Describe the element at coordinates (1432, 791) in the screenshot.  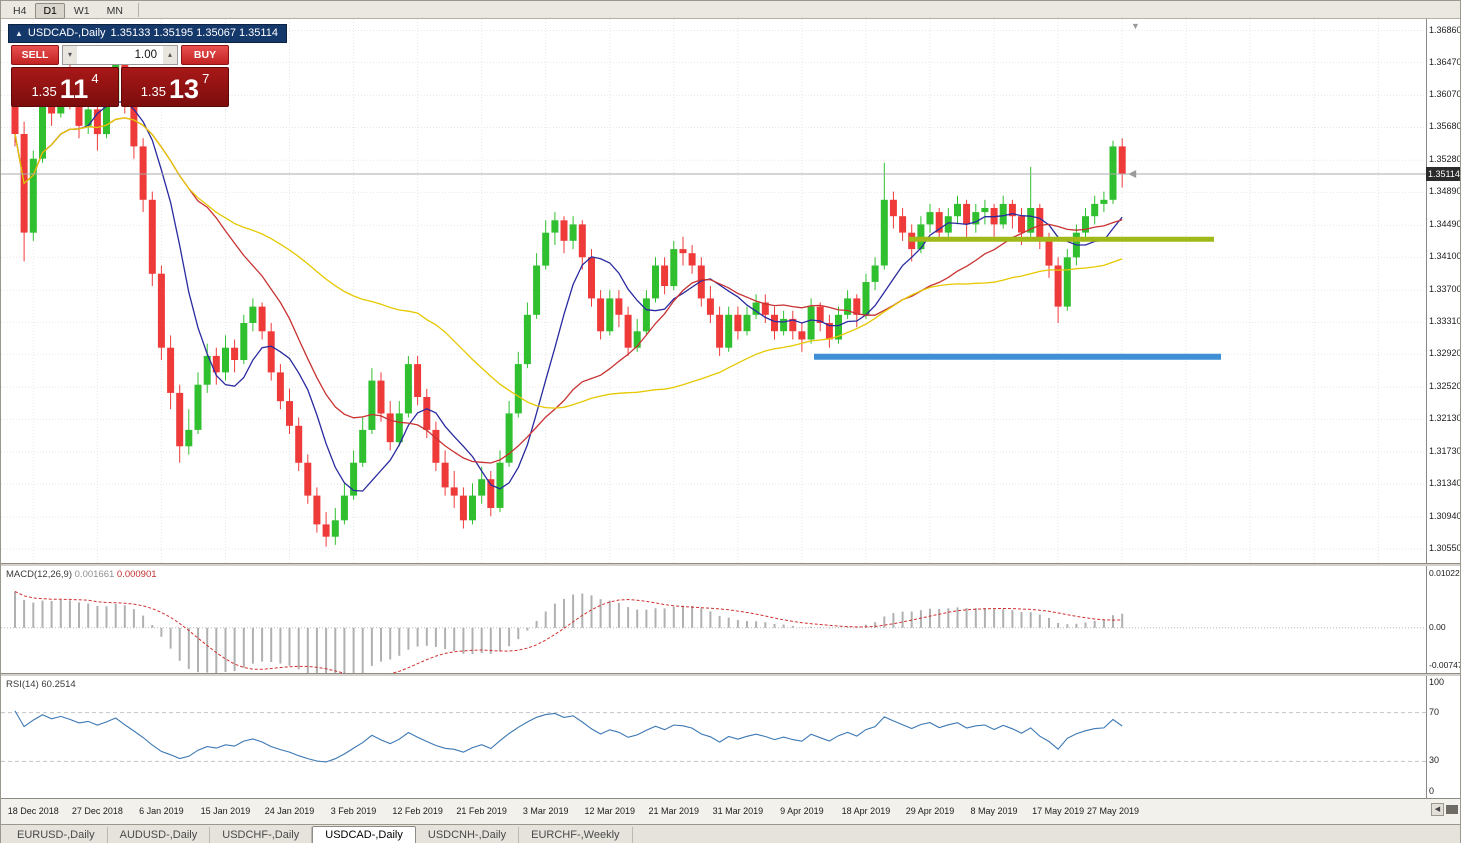
I see `rsi-axis-label: 0` at that location.